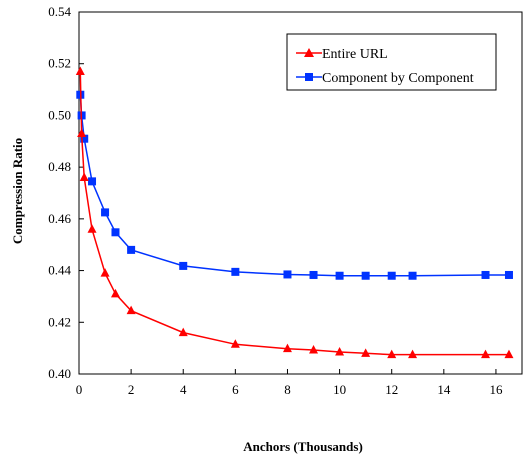 This screenshot has height=463, width=532. Describe the element at coordinates (309, 52) in the screenshot. I see `legend-marker-entire-url` at that location.